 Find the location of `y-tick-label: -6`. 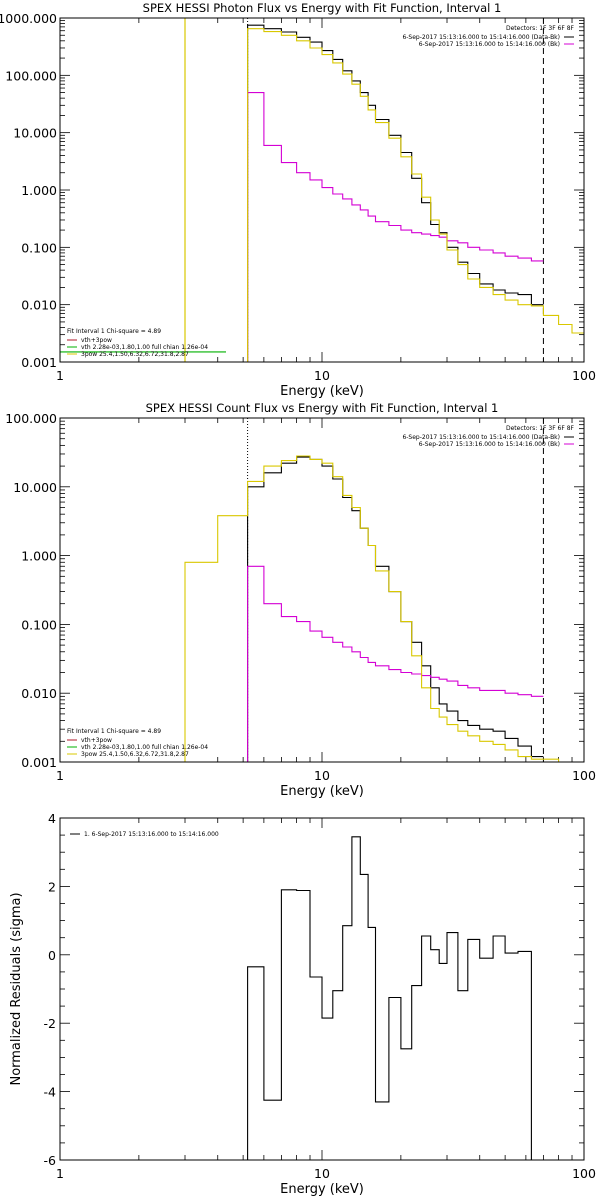

y-tick-label: -6 is located at coordinates (50, 1160).